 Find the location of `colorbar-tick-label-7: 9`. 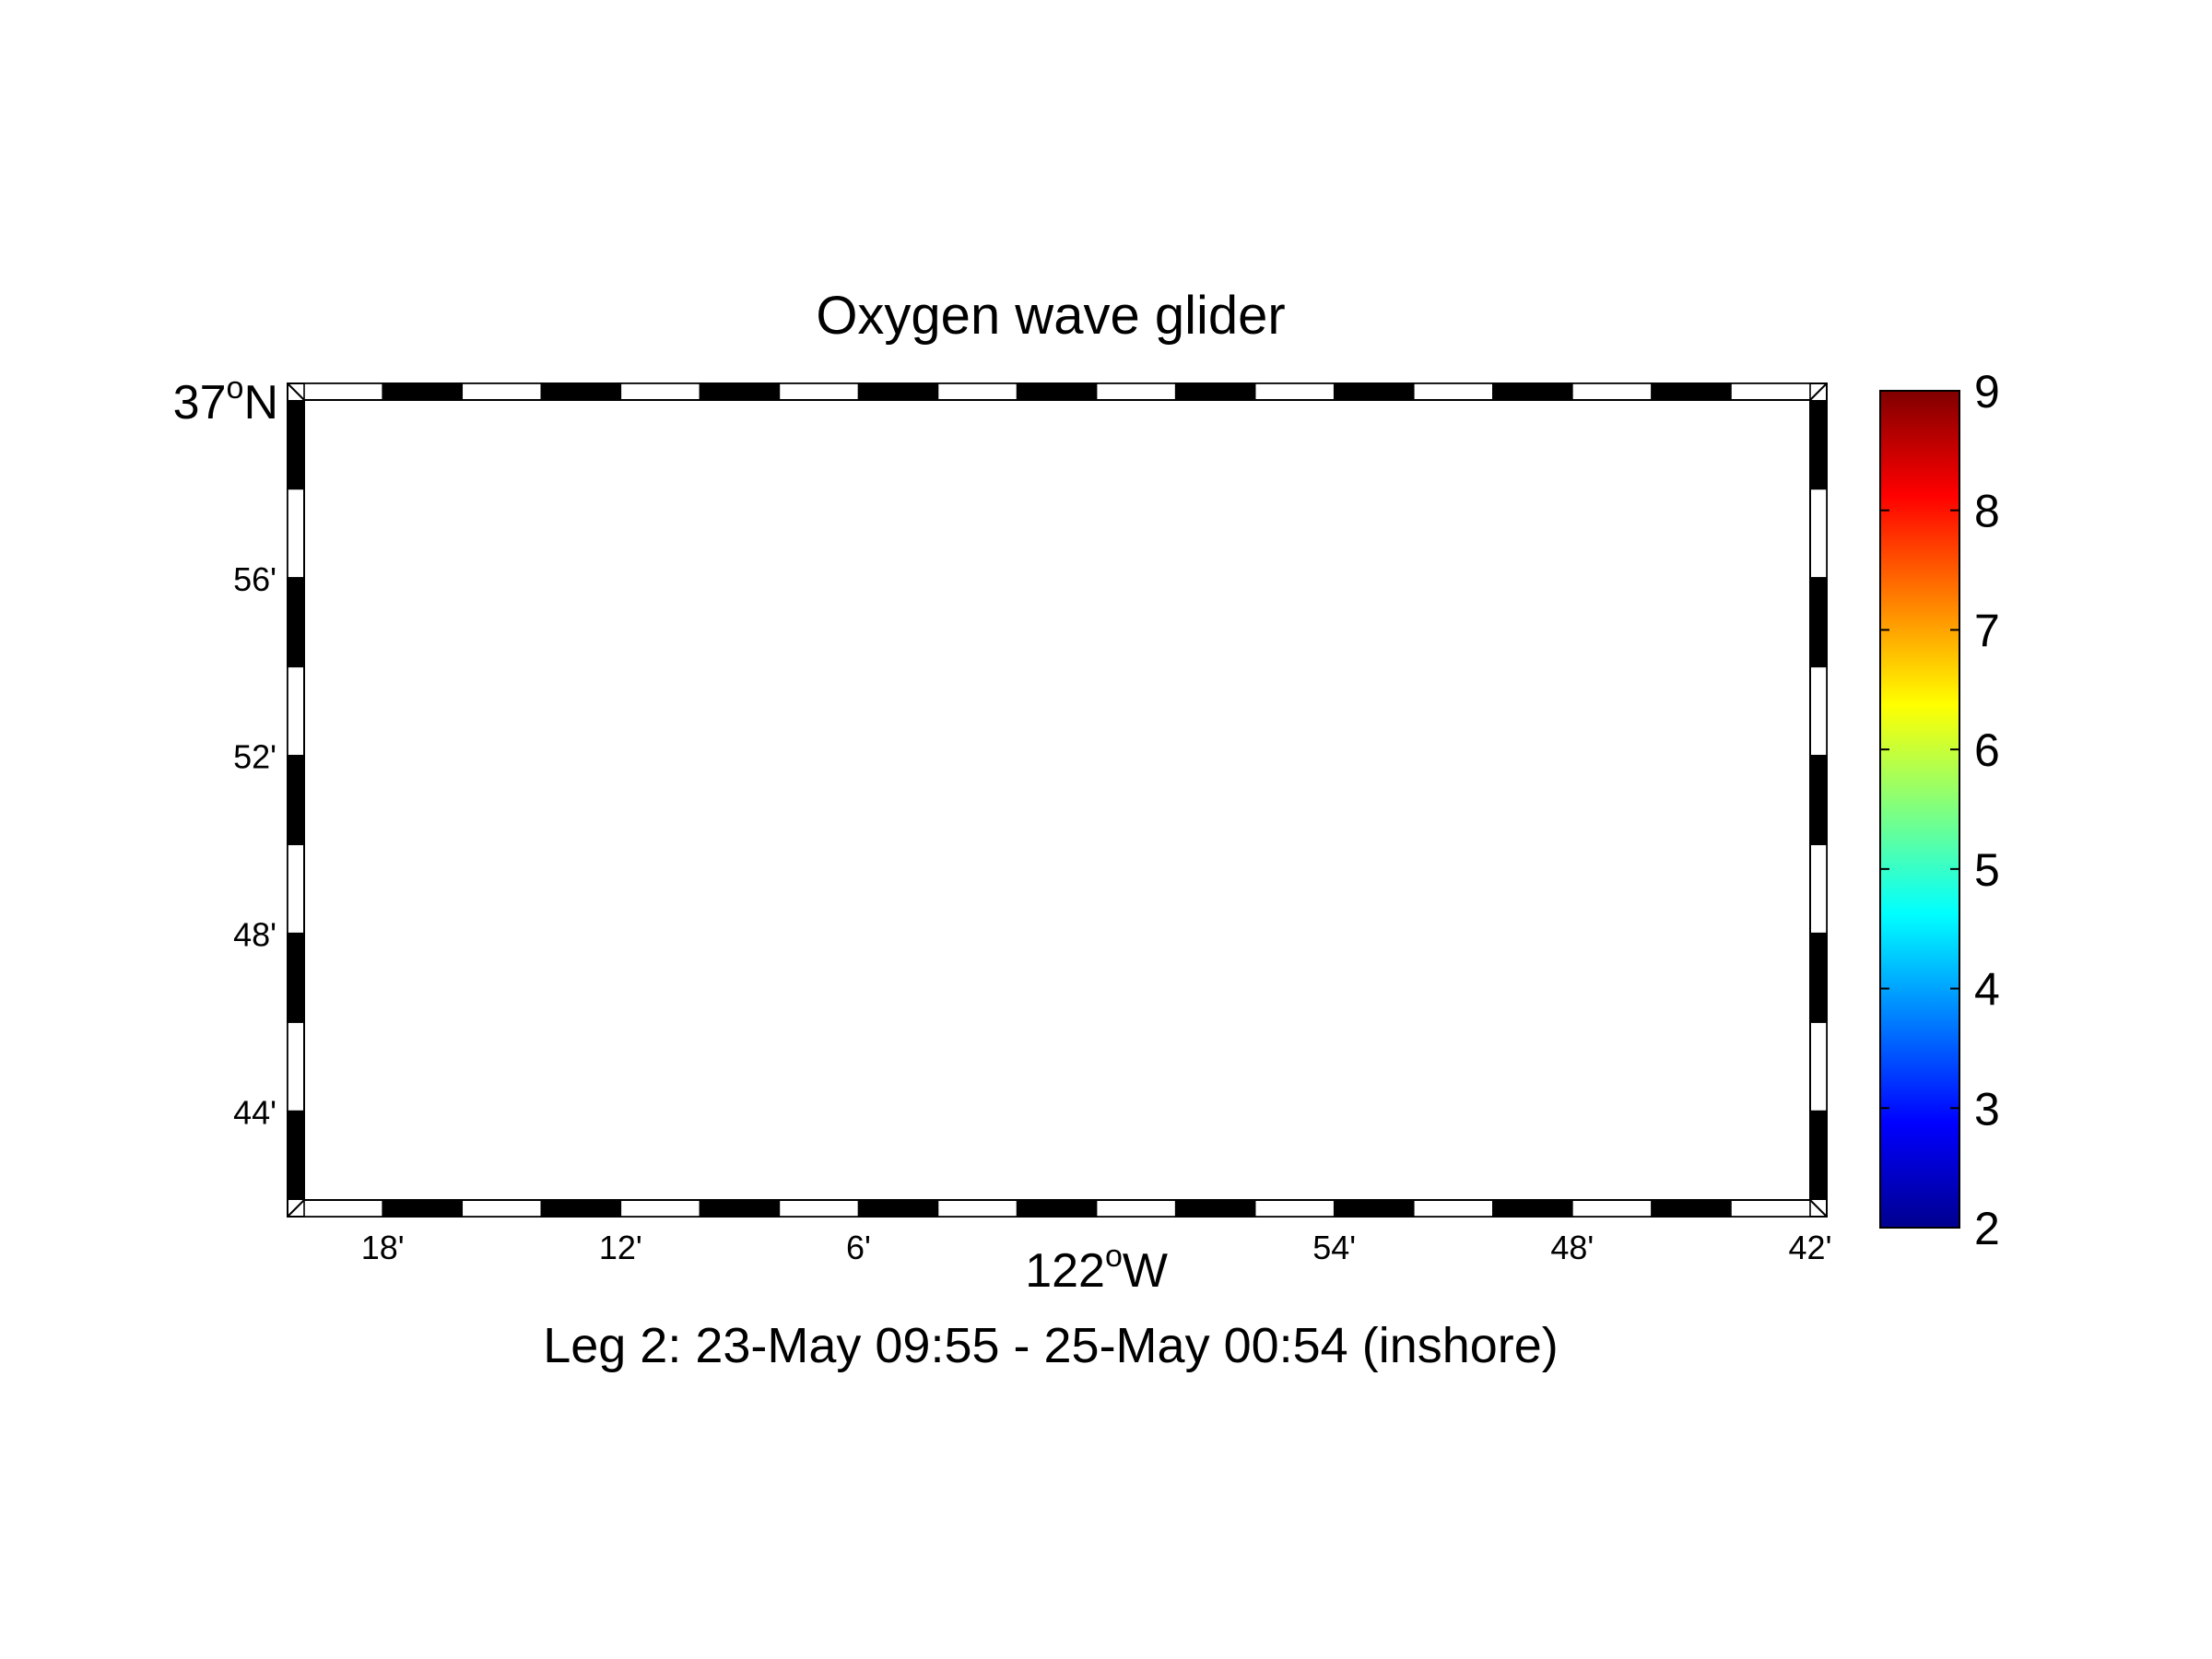

colorbar-tick-label-7: 9 is located at coordinates (1987, 392).